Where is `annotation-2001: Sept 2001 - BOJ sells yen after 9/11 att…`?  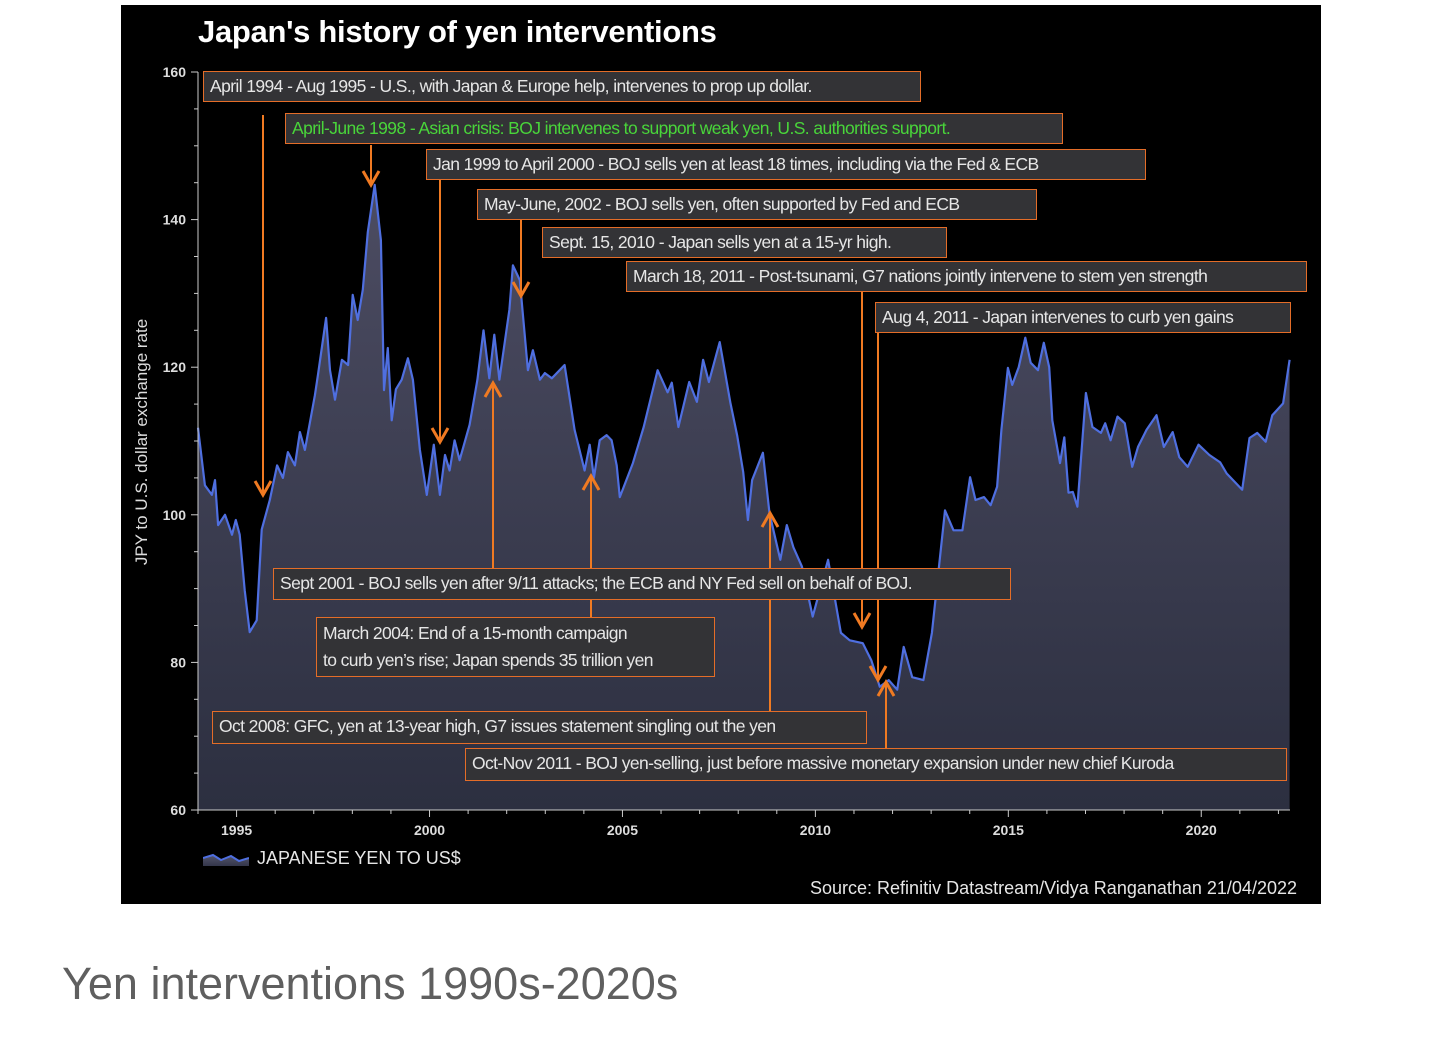 annotation-2001: Sept 2001 - BOJ sells yen after 9/11 att… is located at coordinates (642, 584).